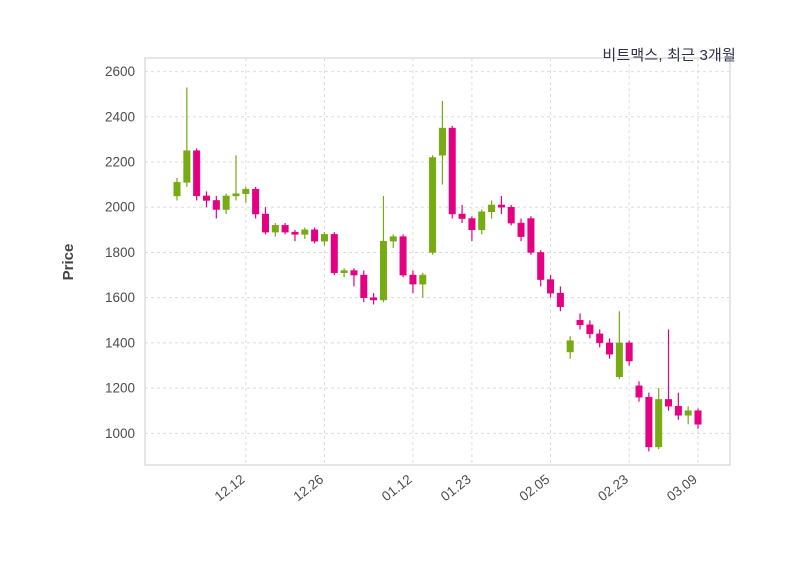 Image resolution: width=800 pixels, height=575 pixels. Describe the element at coordinates (120, 71) in the screenshot. I see `y-tick-label: 2600` at that location.